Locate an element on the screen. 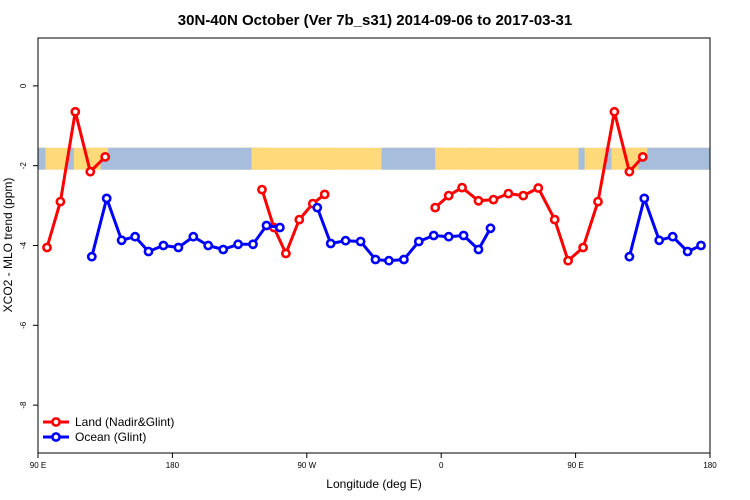  x-axis-label: Longitude (deg E) is located at coordinates (373, 484).